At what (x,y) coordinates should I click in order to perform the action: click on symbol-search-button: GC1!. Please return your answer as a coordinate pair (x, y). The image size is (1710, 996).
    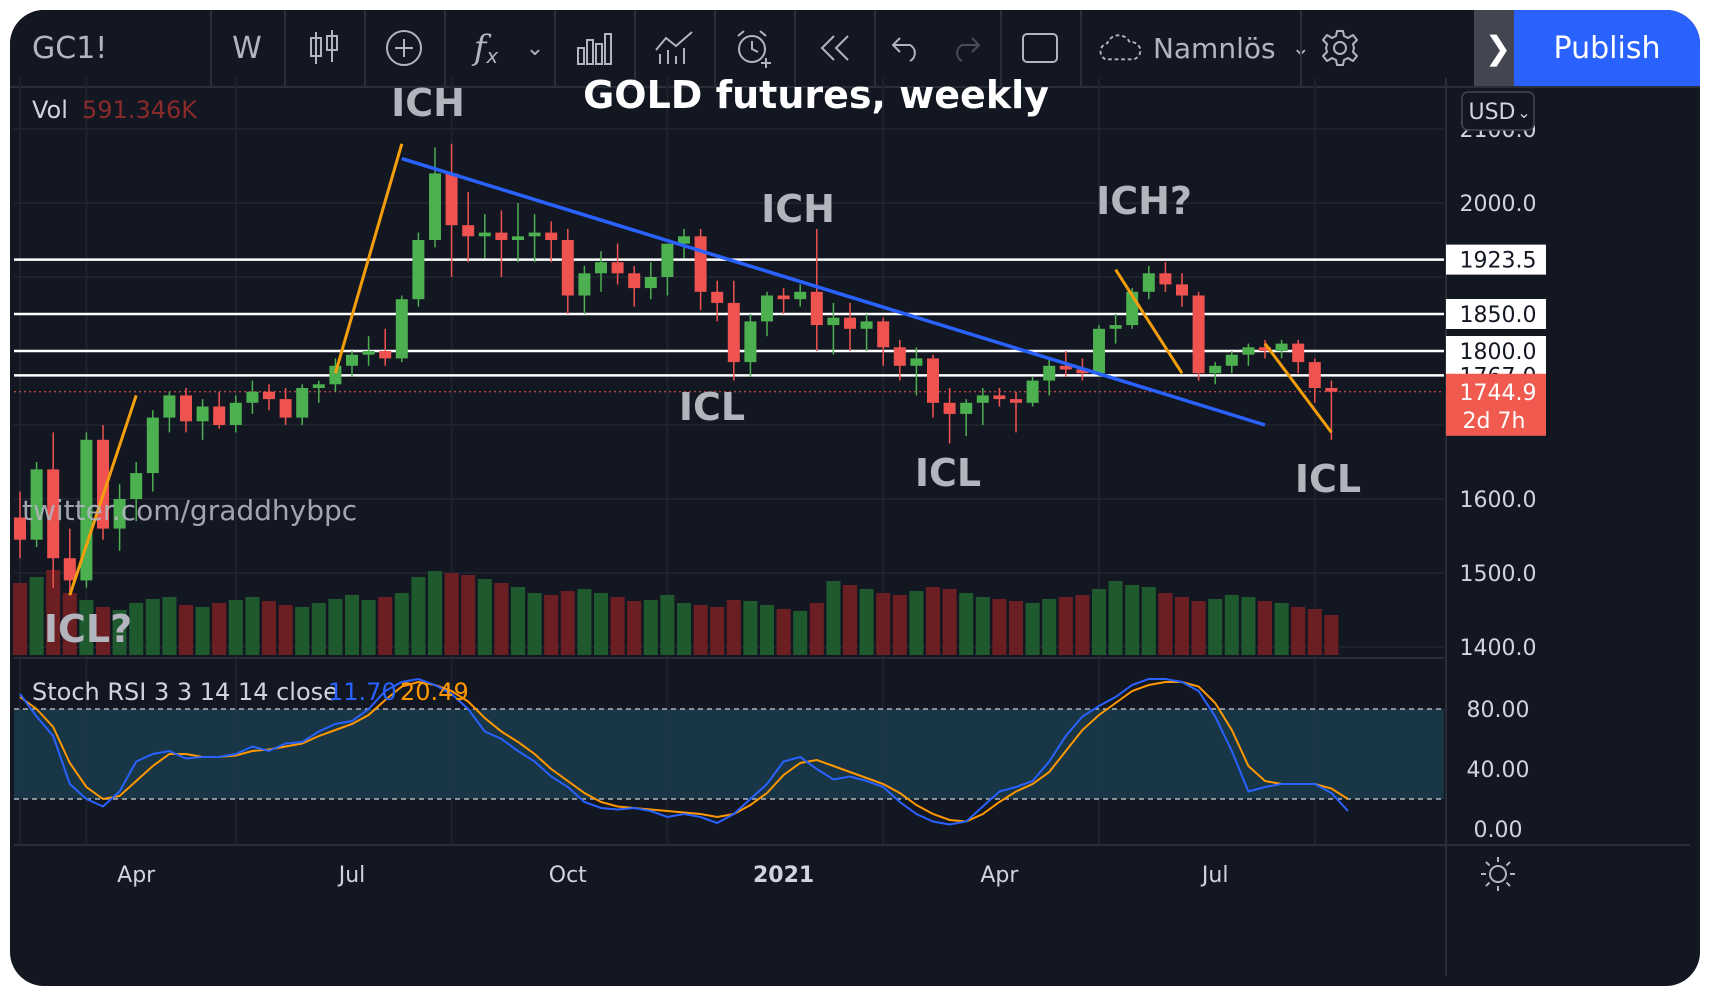
    Looking at the image, I should click on (120, 48).